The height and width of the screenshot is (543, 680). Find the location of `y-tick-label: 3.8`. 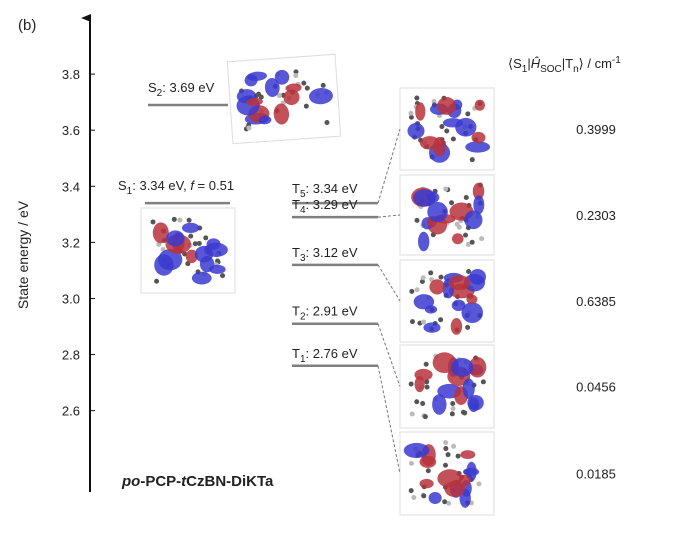

y-tick-label: 3.8 is located at coordinates (71, 74).